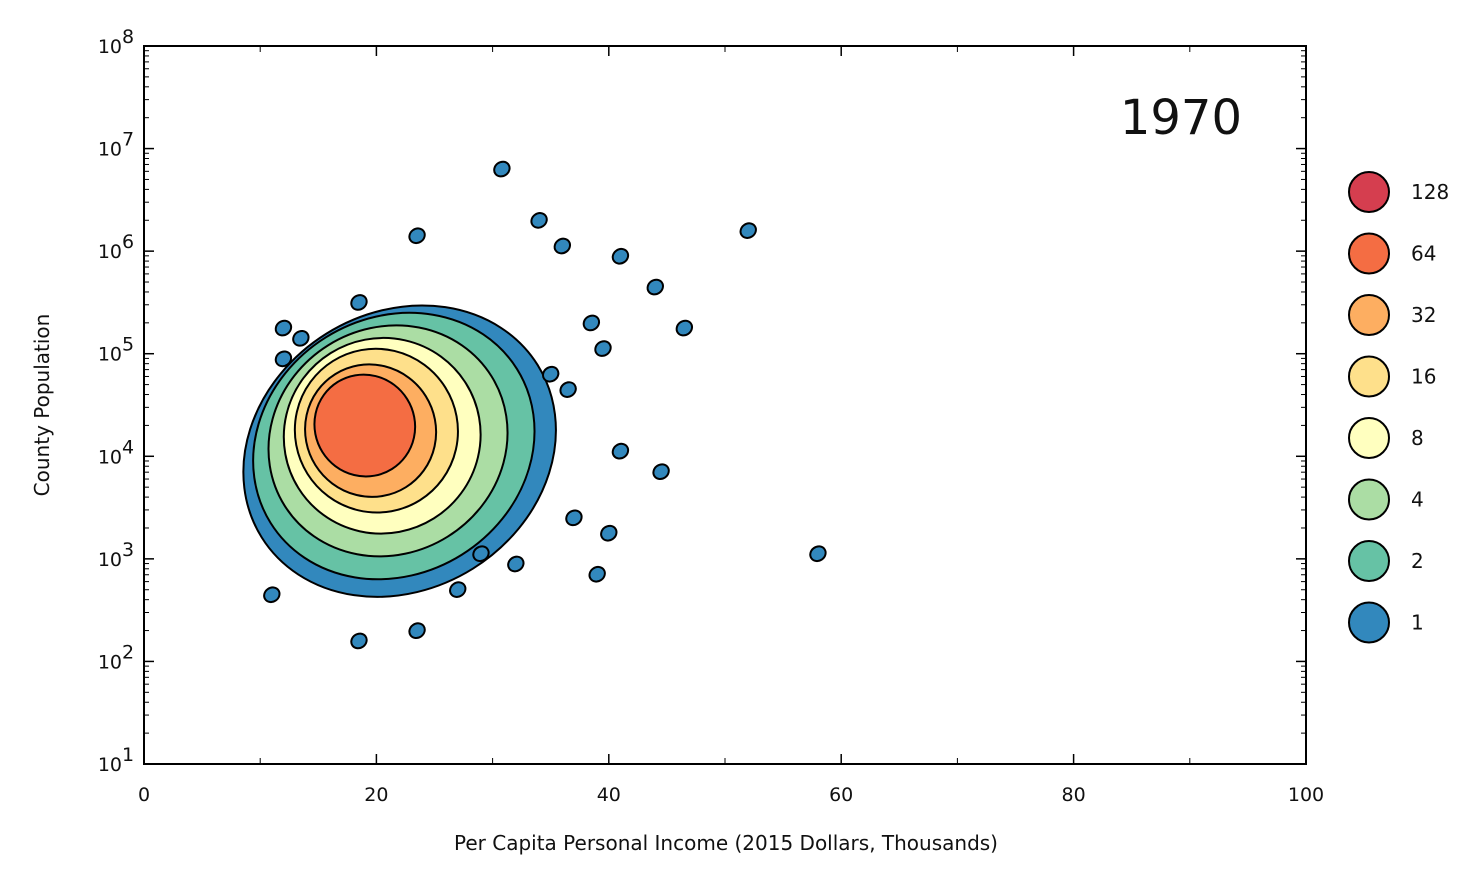 This screenshot has height=887, width=1482. Describe the element at coordinates (1423, 377) in the screenshot. I see `legend-label: 16` at that location.